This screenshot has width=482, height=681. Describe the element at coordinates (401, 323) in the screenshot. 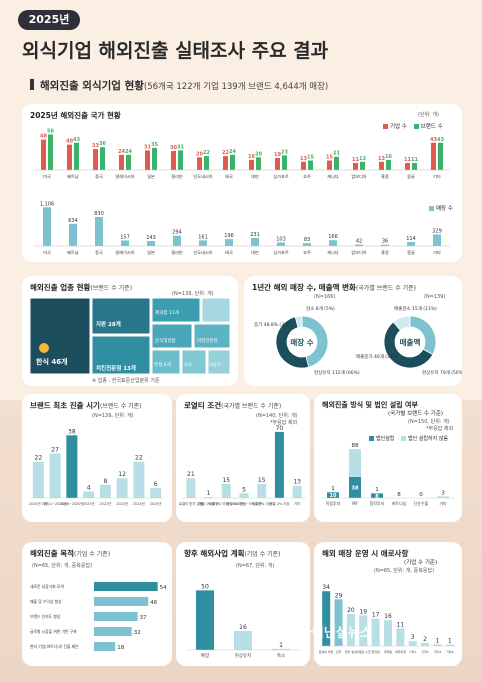

I see `sales-donut-slice` at that location.